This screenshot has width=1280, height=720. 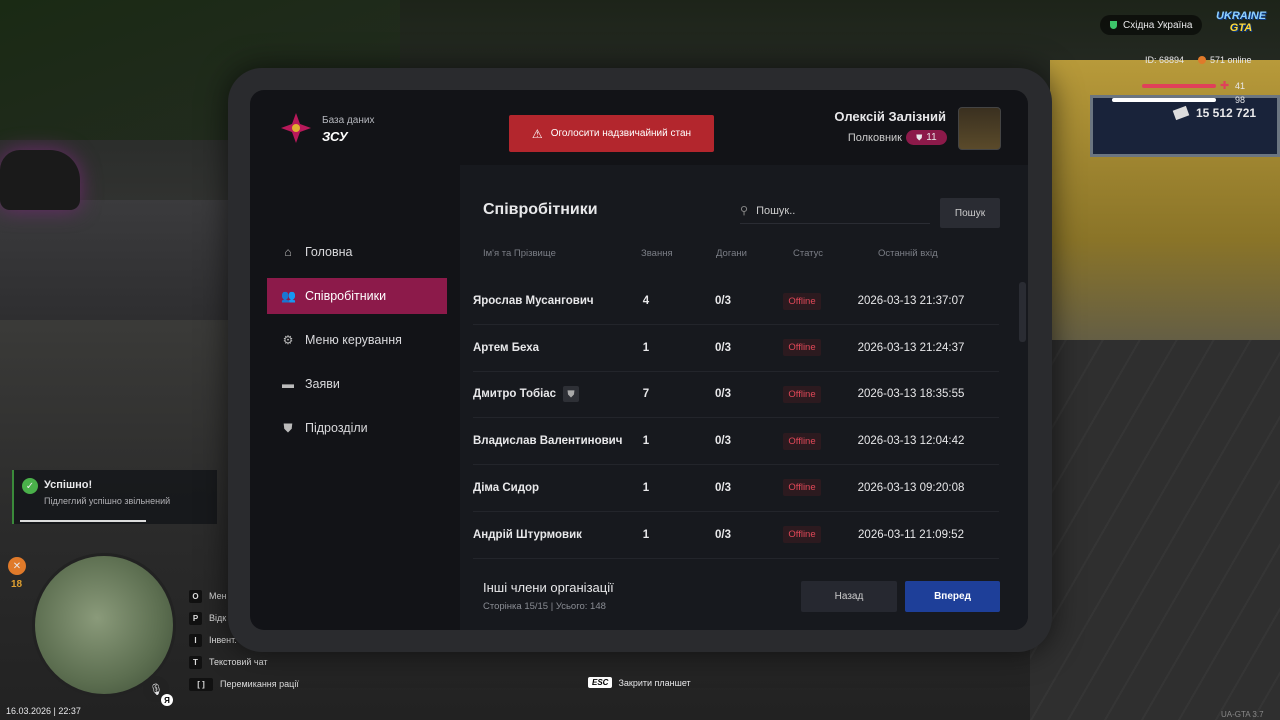 What do you see at coordinates (952, 596) in the screenshot?
I see `next-button: Вперед` at bounding box center [952, 596].